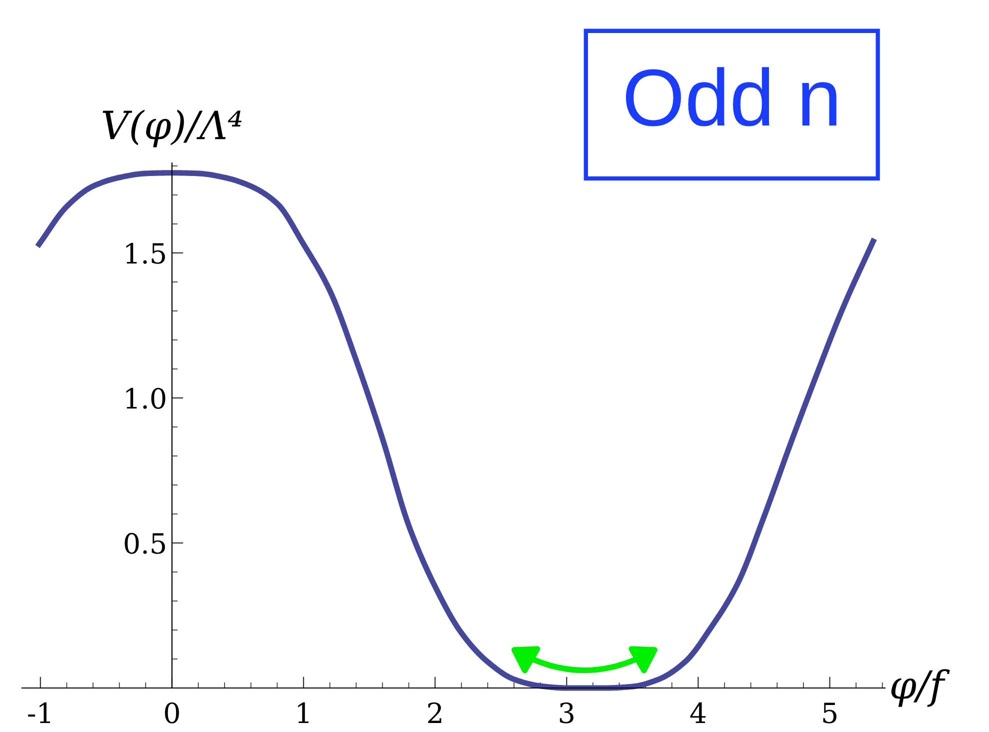 The height and width of the screenshot is (732, 989). What do you see at coordinates (698, 712) in the screenshot?
I see `x-tick-label: 4` at bounding box center [698, 712].